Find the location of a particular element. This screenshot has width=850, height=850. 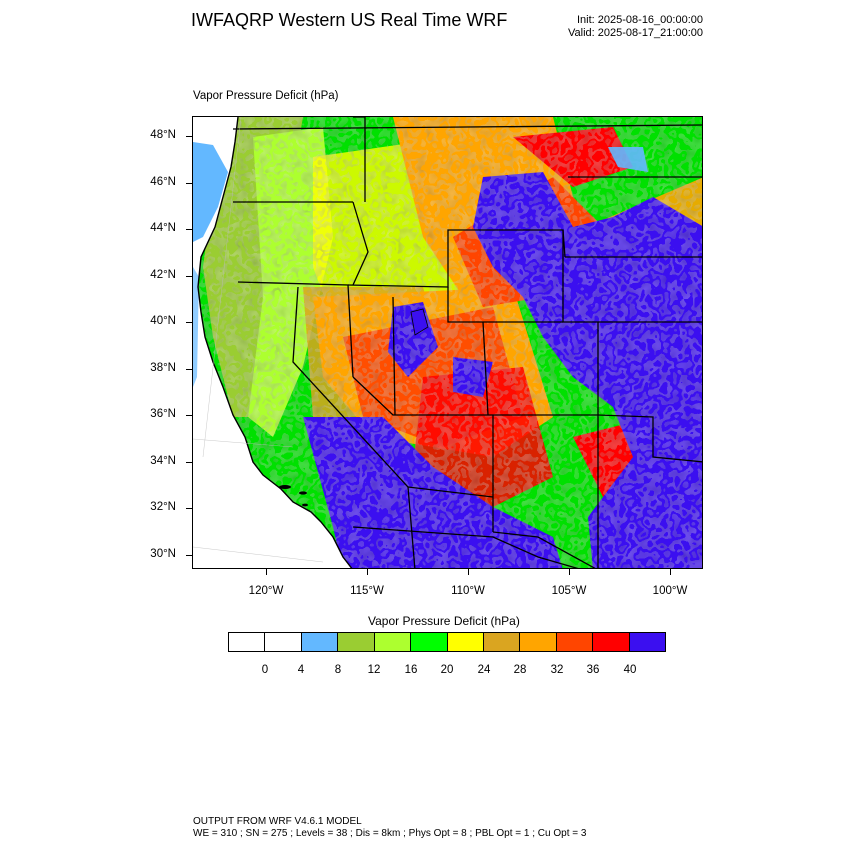

mexico-border is located at coordinates (465, 547).